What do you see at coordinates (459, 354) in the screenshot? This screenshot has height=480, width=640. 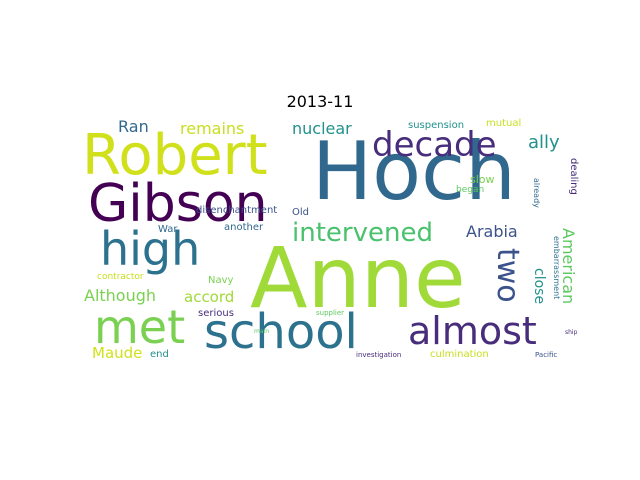 I see `word-culmination: culmination` at bounding box center [459, 354].